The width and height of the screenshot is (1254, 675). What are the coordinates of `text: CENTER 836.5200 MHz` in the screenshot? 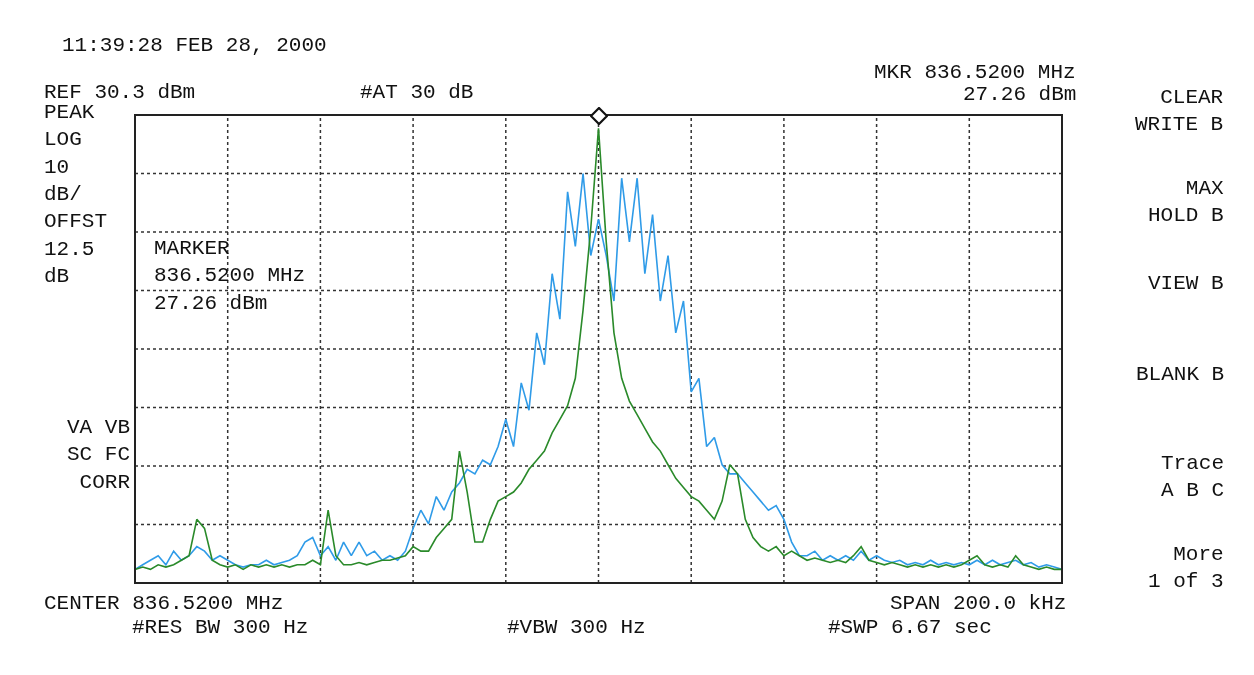 It's located at (164, 603).